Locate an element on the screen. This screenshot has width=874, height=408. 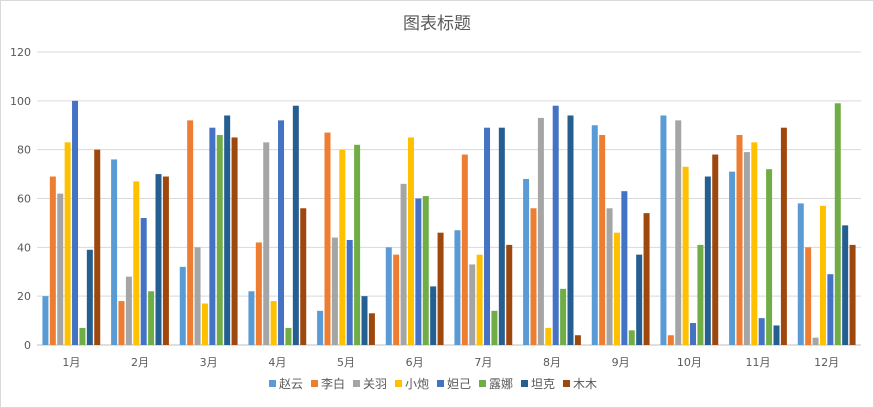
x-tick-label: 7月 is located at coordinates (483, 362).